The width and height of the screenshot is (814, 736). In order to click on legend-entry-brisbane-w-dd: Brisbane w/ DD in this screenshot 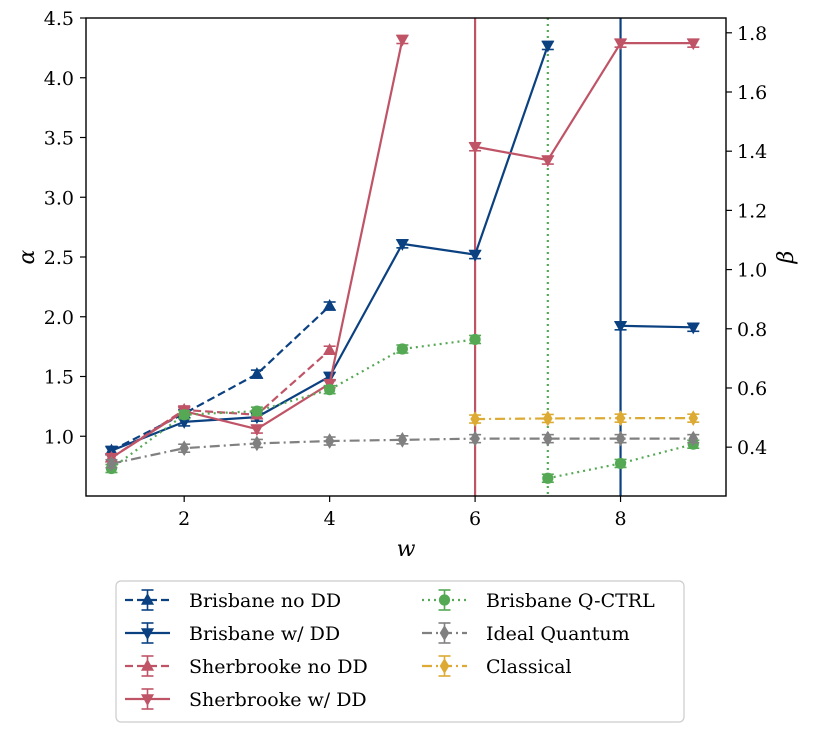, I will do `click(232, 633)`.